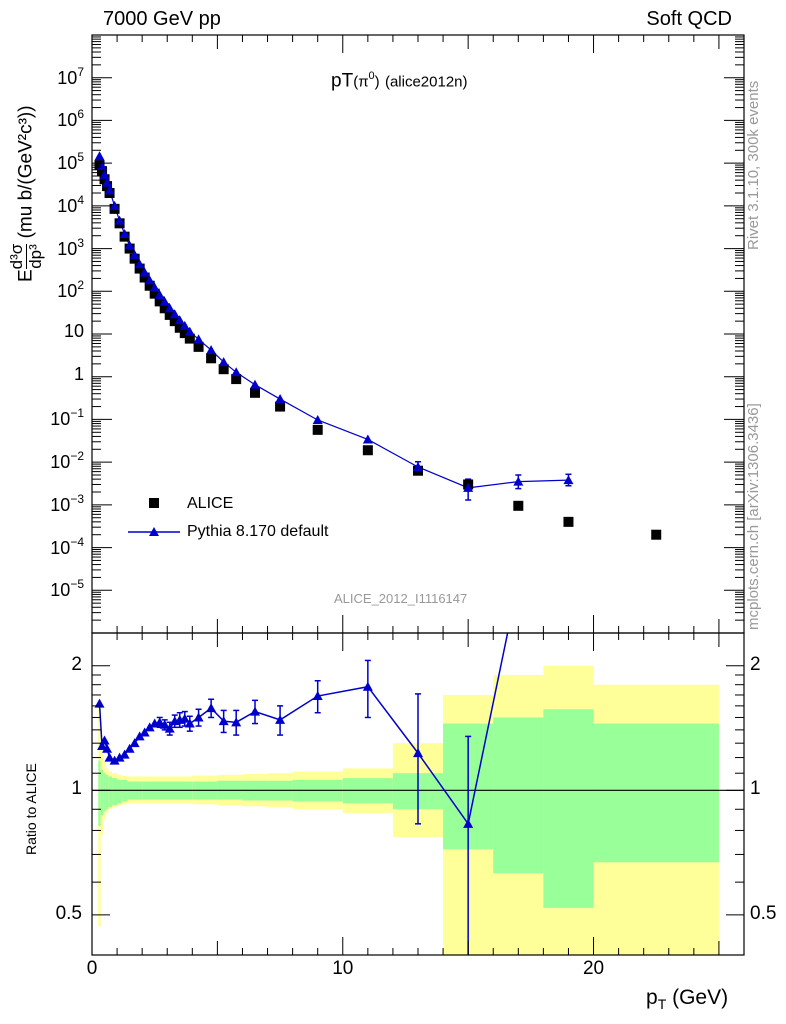  I want to click on xlabel-p: p, so click(652, 997).